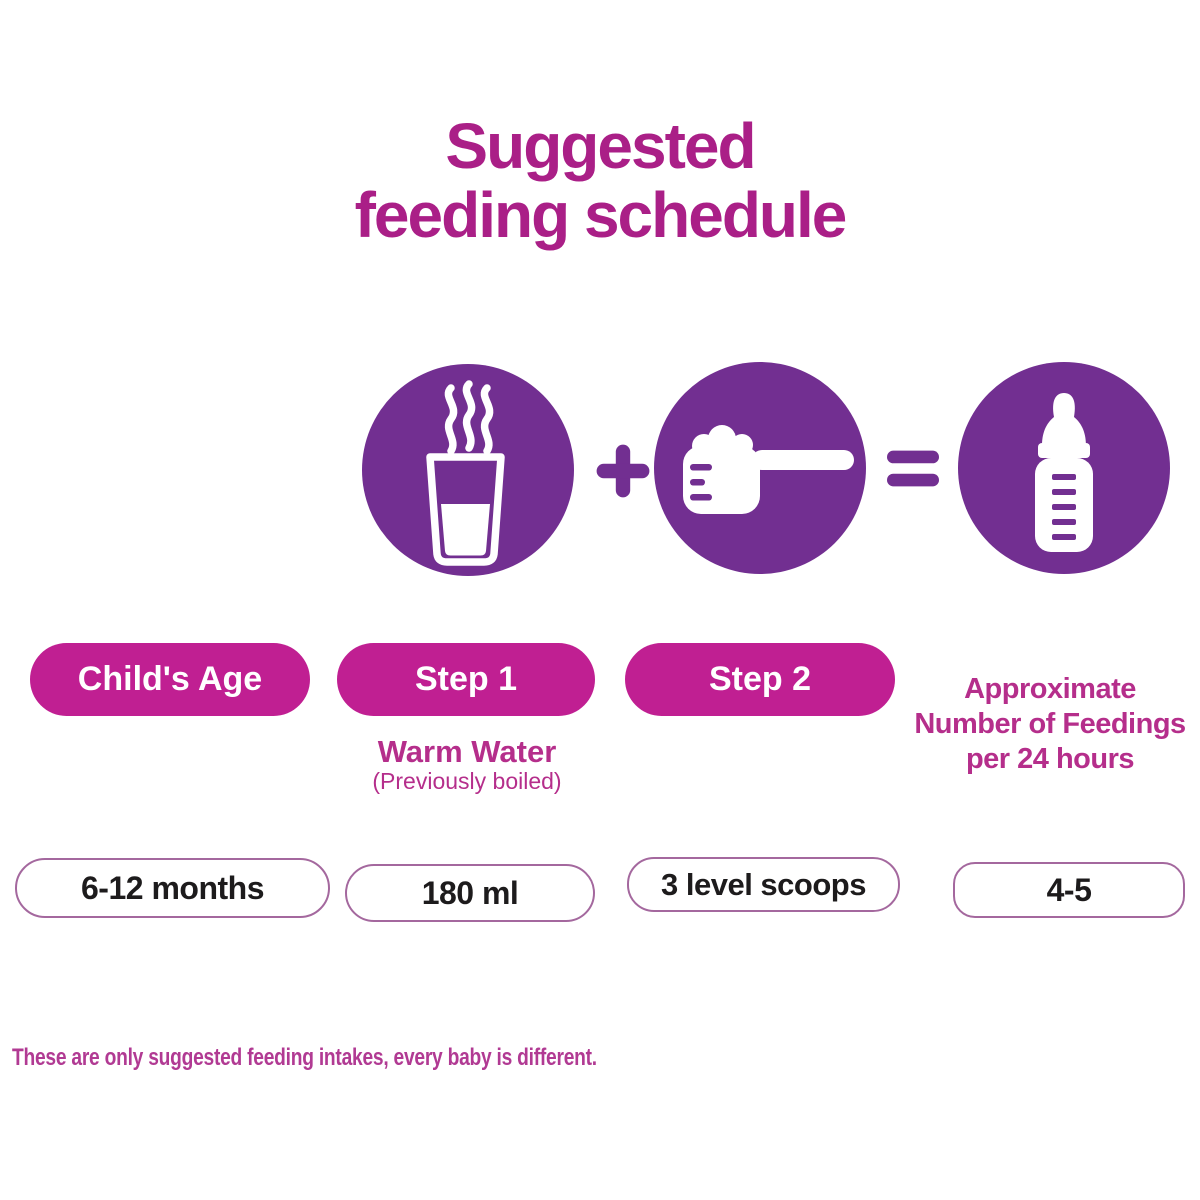  What do you see at coordinates (465, 473) in the screenshot?
I see `steaming-water-glass-icon` at bounding box center [465, 473].